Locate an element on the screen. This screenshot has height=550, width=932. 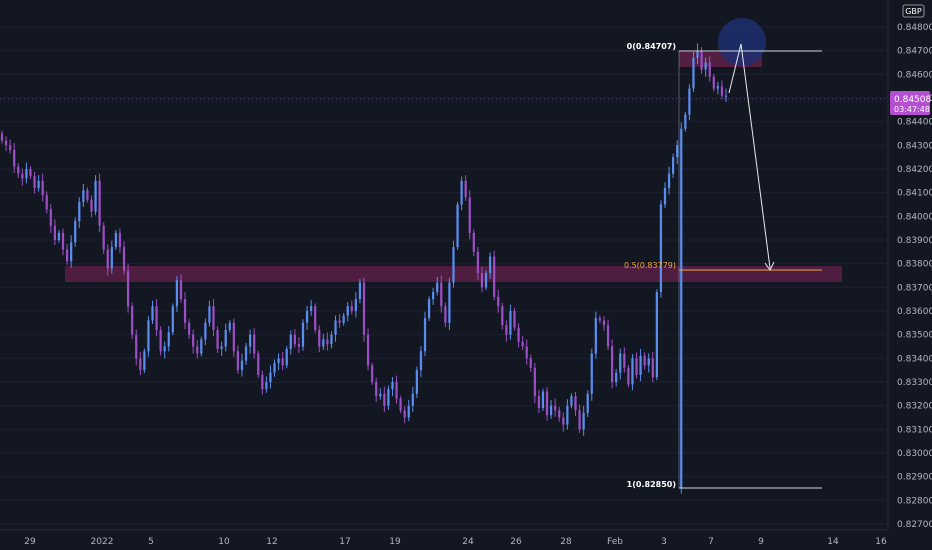
price-tick-label: 0.83300 is located at coordinates (914, 383).